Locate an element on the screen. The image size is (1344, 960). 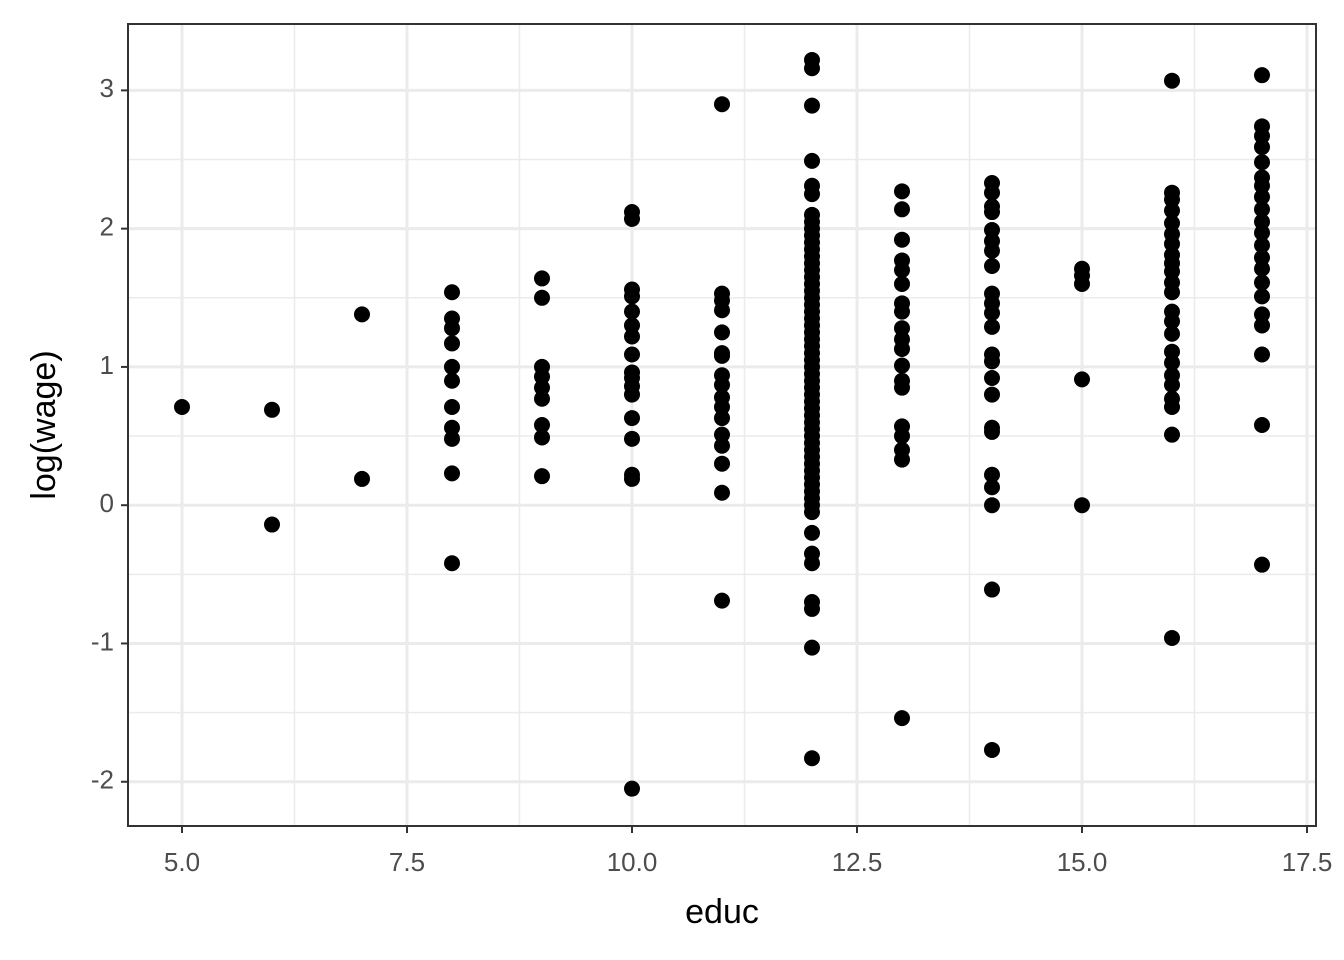
y-tick-label: -2 is located at coordinates (102, 780).